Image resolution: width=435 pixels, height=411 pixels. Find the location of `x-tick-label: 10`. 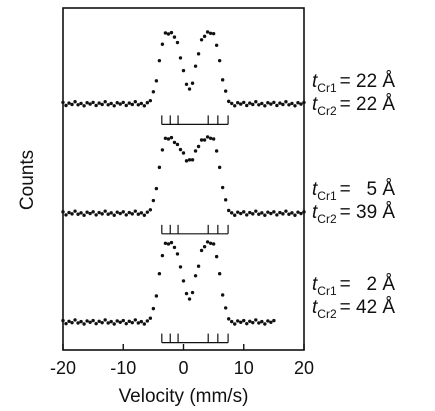

x-tick-label: 10 is located at coordinates (244, 368).